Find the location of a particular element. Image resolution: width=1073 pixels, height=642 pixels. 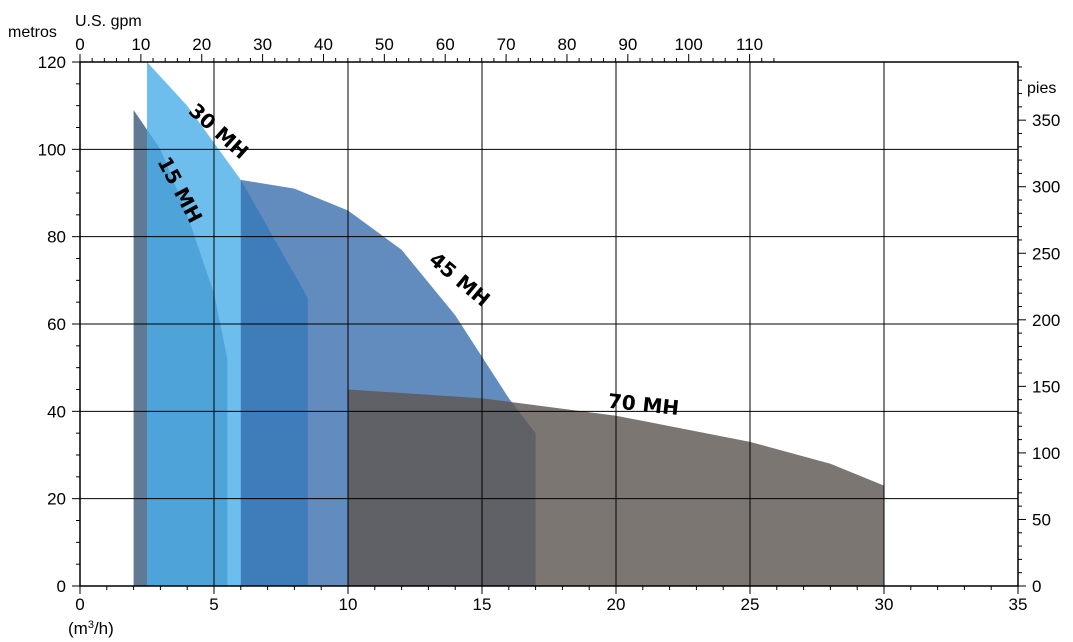

y2-tick-label: 200 is located at coordinates (1046, 320).